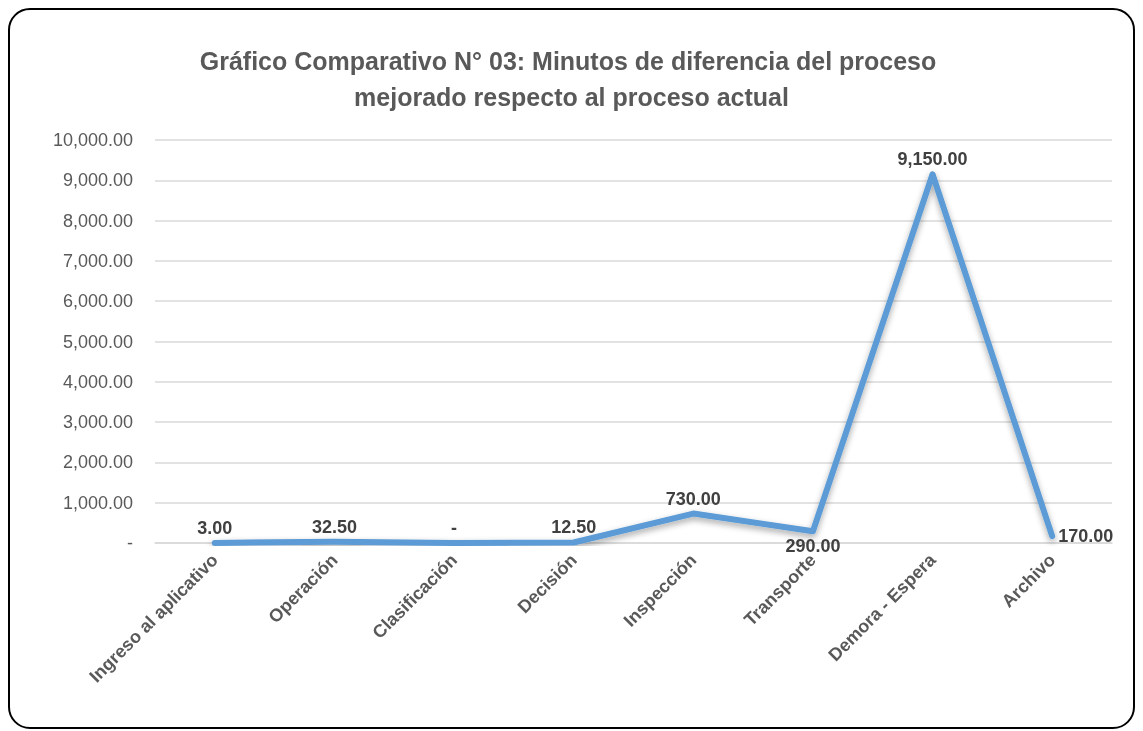  What do you see at coordinates (97, 381) in the screenshot?
I see `y-tick-label: 4,000.00` at bounding box center [97, 381].